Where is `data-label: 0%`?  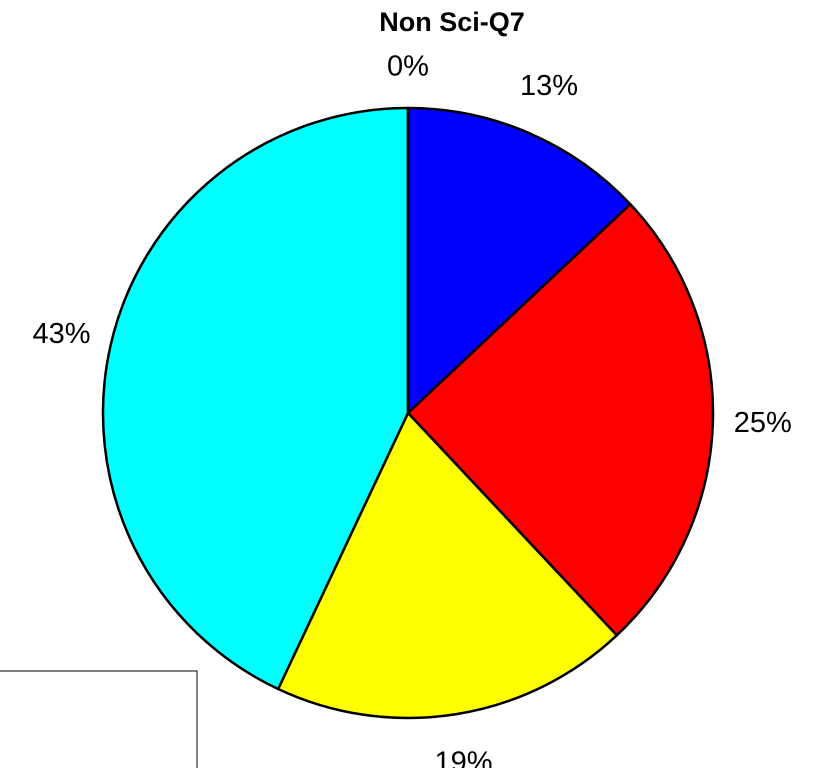 data-label: 0% is located at coordinates (408, 67).